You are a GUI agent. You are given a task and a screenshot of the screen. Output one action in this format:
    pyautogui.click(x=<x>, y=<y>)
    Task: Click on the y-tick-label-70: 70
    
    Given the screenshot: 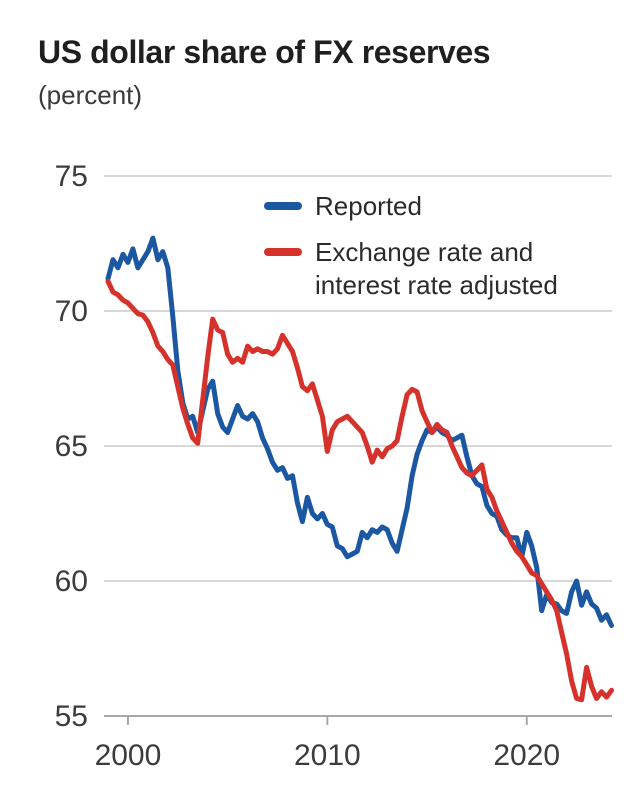 What is the action you would take?
    pyautogui.click(x=71, y=311)
    